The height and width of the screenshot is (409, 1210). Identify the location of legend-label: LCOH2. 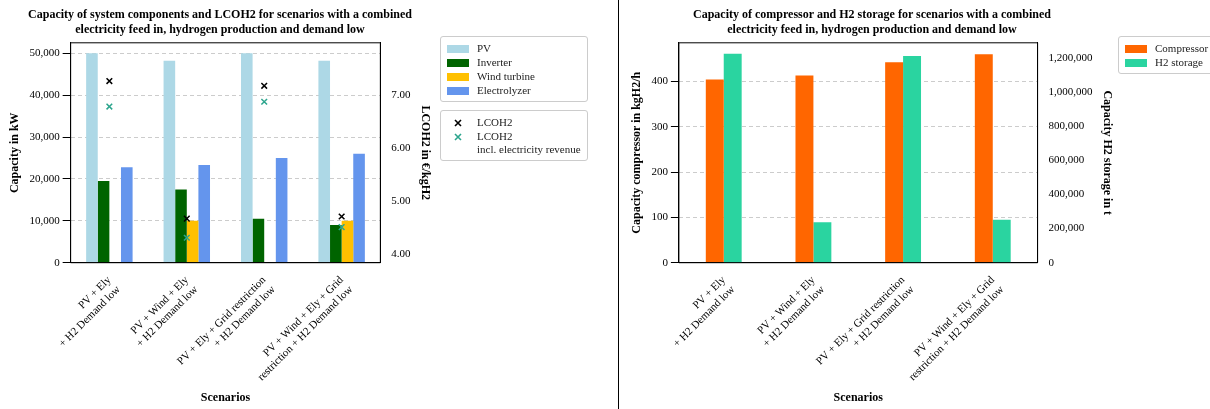
(495, 122).